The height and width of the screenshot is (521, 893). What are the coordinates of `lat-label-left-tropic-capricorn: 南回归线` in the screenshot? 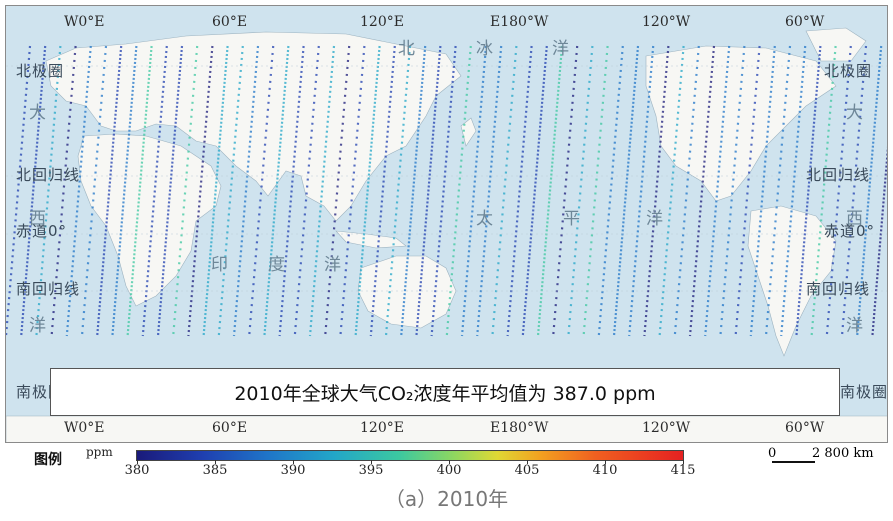 It's located at (48, 289).